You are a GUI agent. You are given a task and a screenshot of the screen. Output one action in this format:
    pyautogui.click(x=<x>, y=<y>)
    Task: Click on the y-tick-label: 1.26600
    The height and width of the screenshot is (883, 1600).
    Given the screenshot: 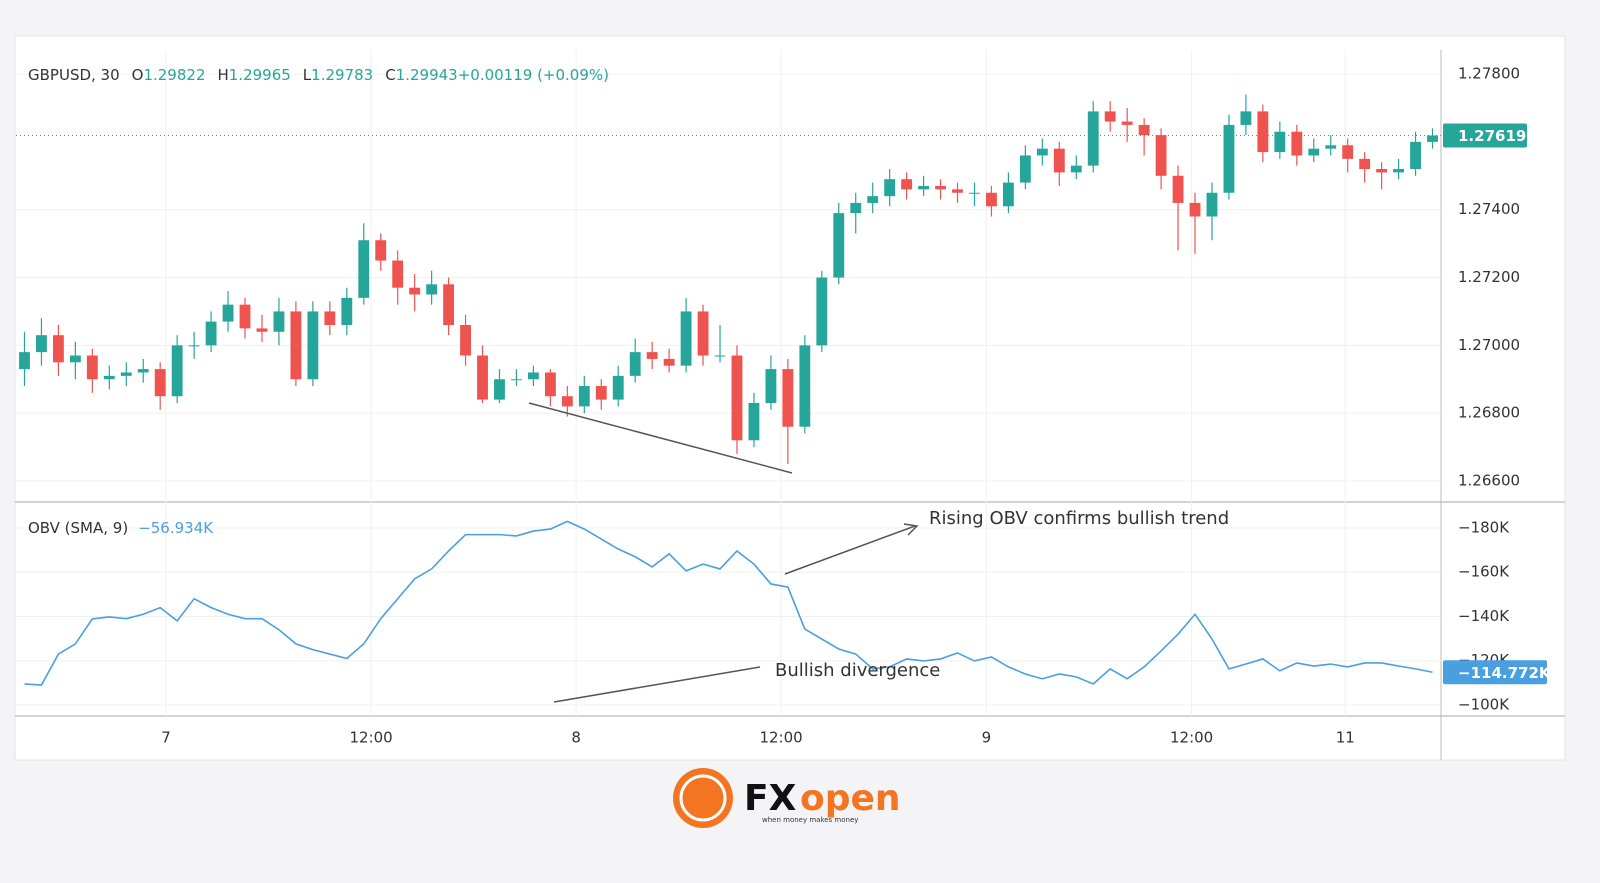 What is the action you would take?
    pyautogui.click(x=1489, y=480)
    